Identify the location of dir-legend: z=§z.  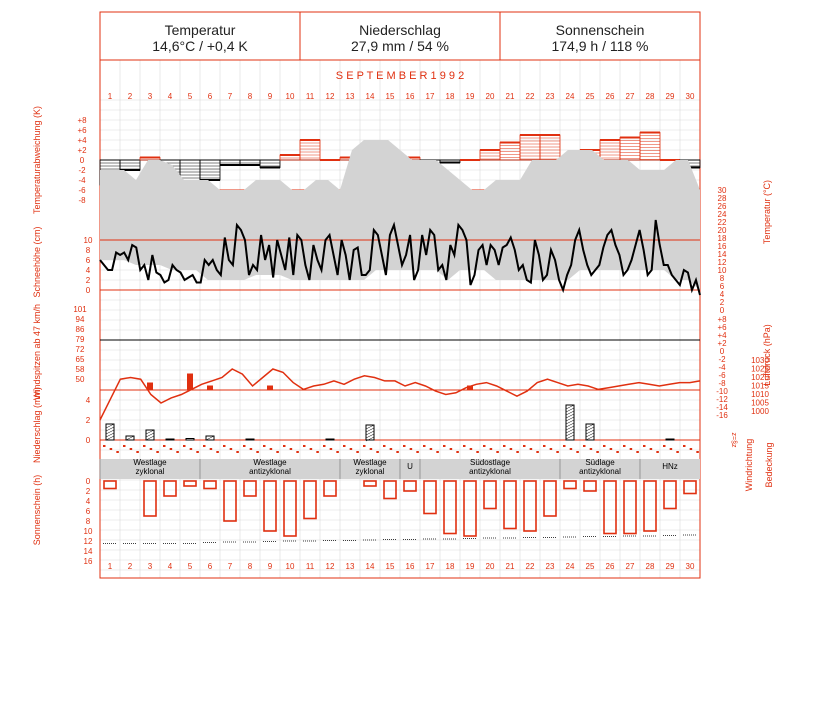
(733, 440).